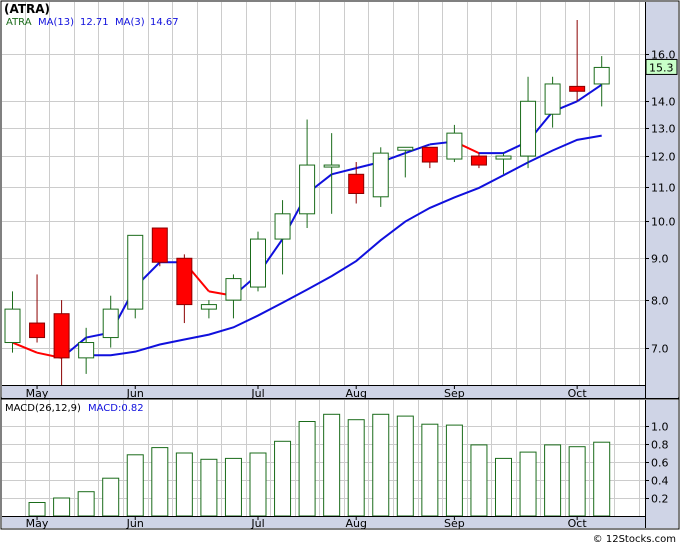 The height and width of the screenshot is (546, 680). What do you see at coordinates (663, 129) in the screenshot?
I see `y-tick-label: 13.0` at bounding box center [663, 129].